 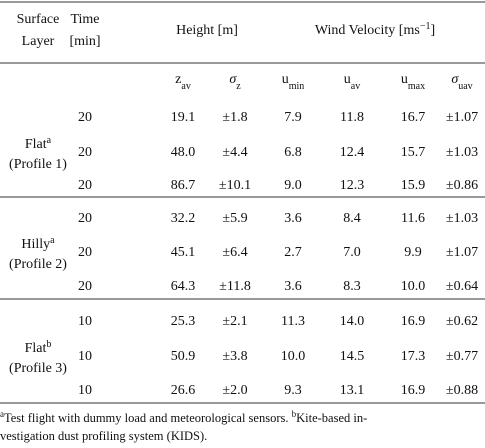 I want to click on header-cell: Surface, so click(x=38, y=19).